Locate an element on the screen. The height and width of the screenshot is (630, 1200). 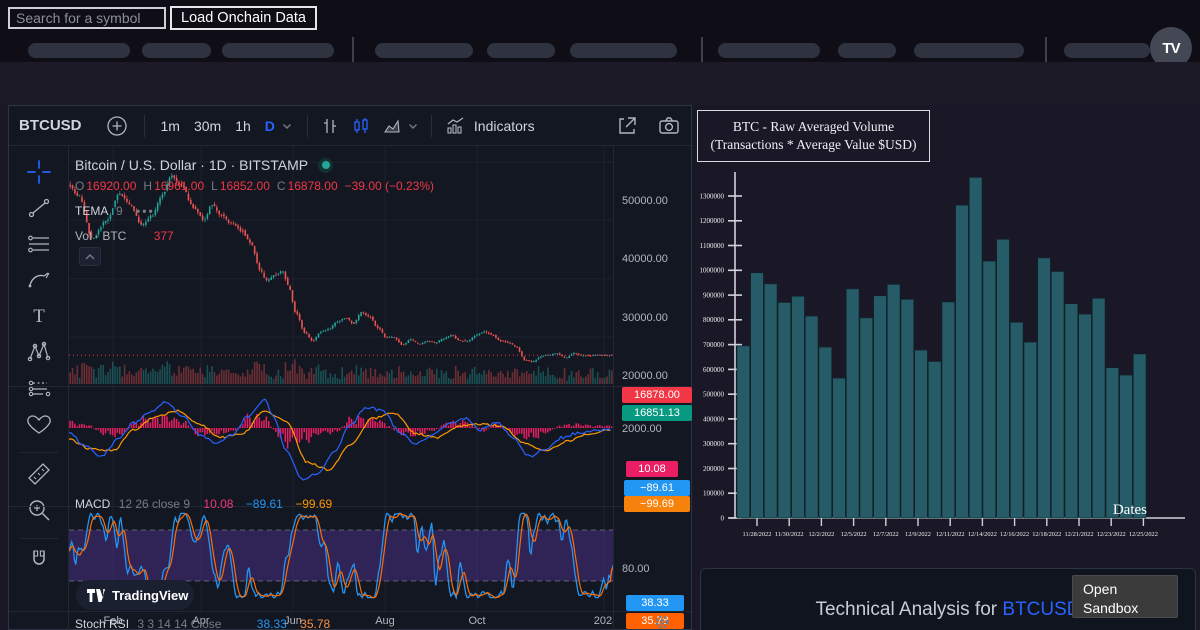
macd-pane is located at coordinates (341, 446).